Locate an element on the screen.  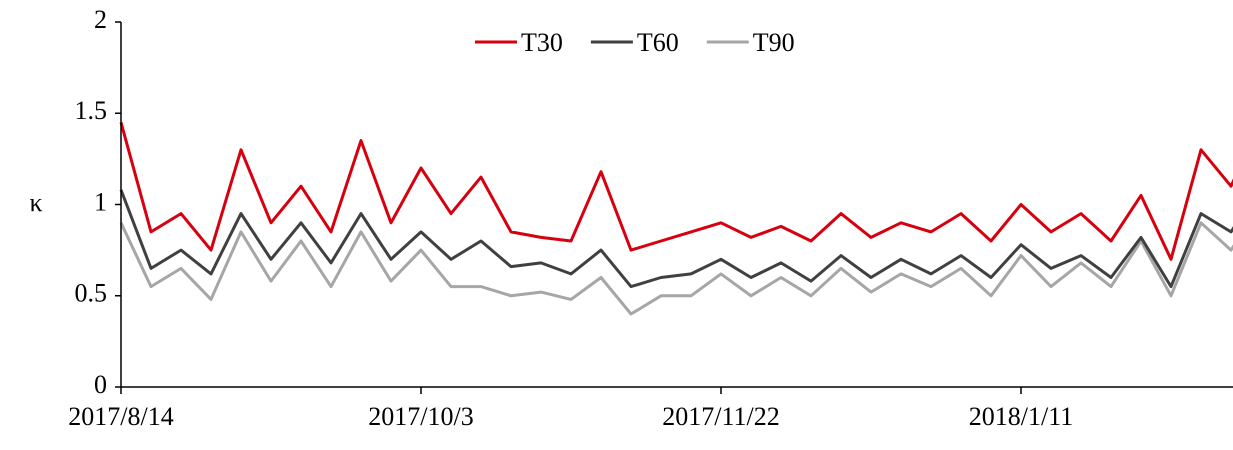
legend-label: T90 is located at coordinates (774, 42).